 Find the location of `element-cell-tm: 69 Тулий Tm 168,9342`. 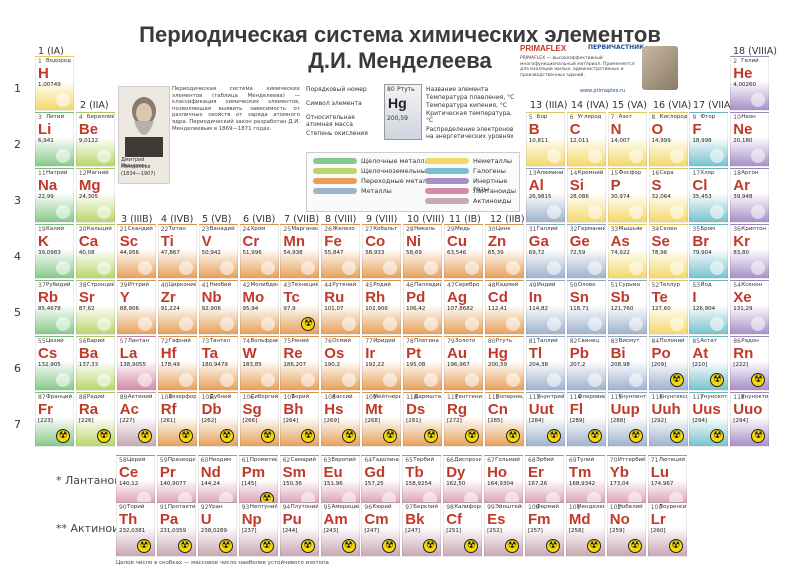

element-cell-tm: 69 Тулий Tm 168,9342 is located at coordinates (585, 482).